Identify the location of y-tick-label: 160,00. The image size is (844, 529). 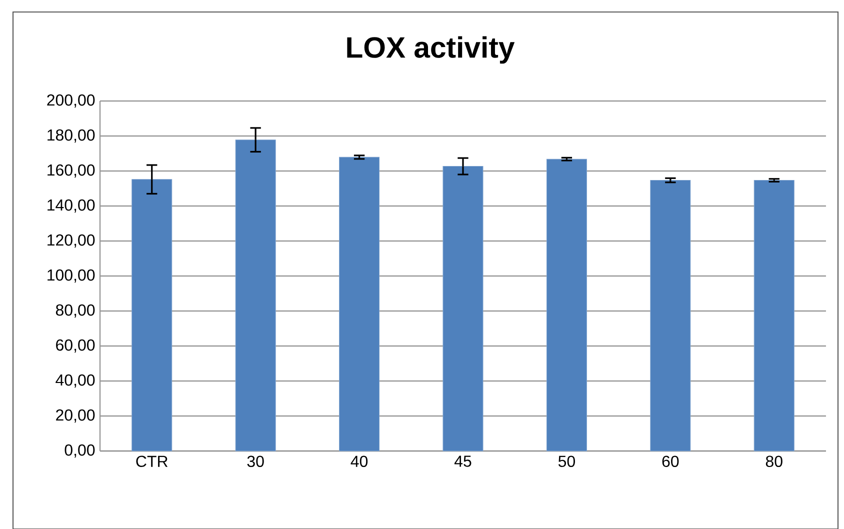
(71, 171).